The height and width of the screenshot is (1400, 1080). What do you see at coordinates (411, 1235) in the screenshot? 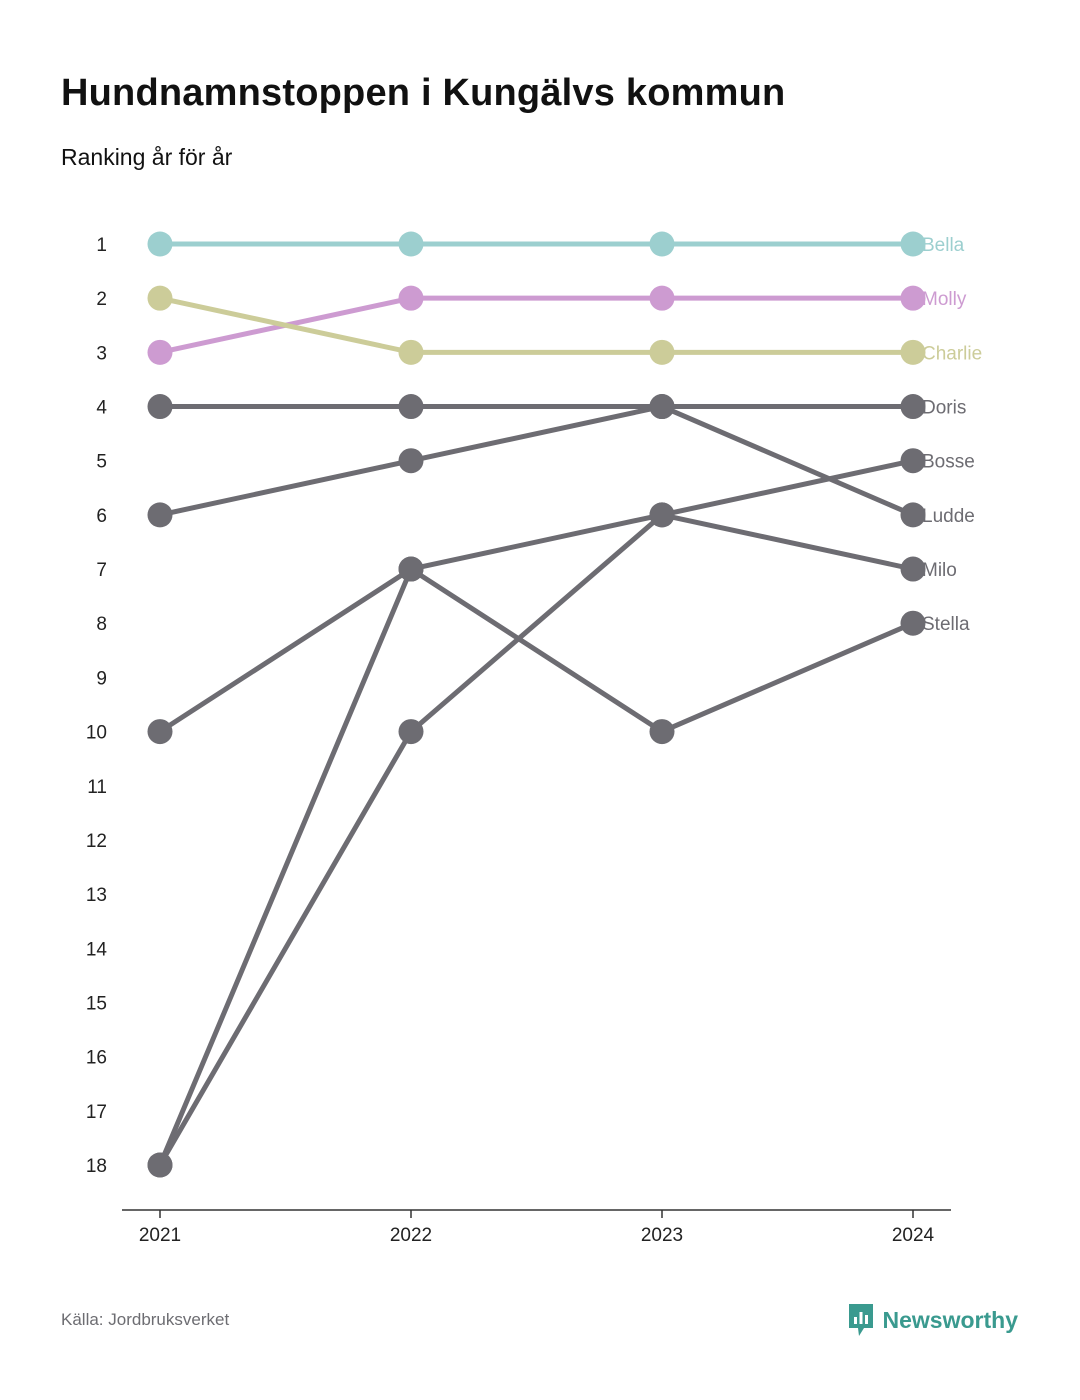
I see `x-tick-label: 2022` at bounding box center [411, 1235].